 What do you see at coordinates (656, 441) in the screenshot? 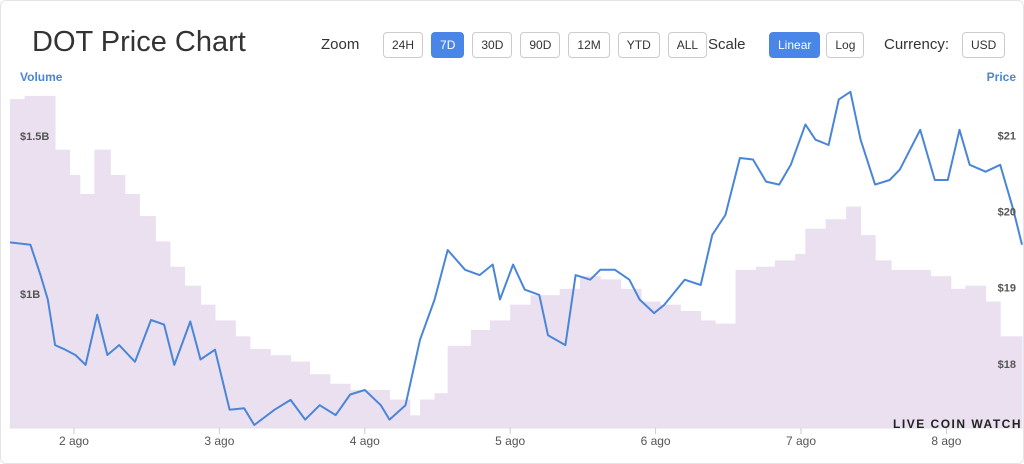
I see `x-tick-label: 6 ago` at bounding box center [656, 441].